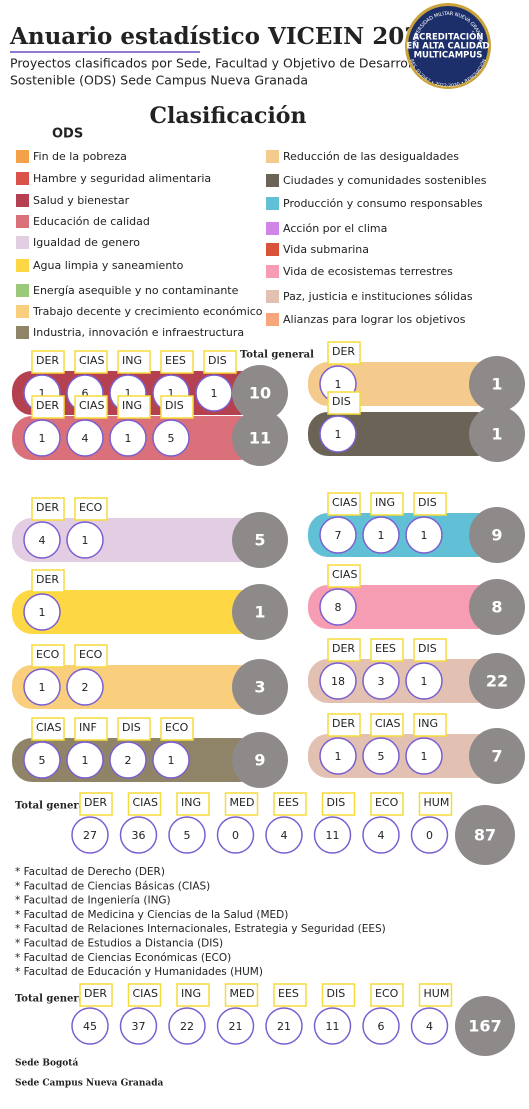 The width and height of the screenshot is (529, 1109). I want to click on faculty-tag-label: MED, so click(242, 802).